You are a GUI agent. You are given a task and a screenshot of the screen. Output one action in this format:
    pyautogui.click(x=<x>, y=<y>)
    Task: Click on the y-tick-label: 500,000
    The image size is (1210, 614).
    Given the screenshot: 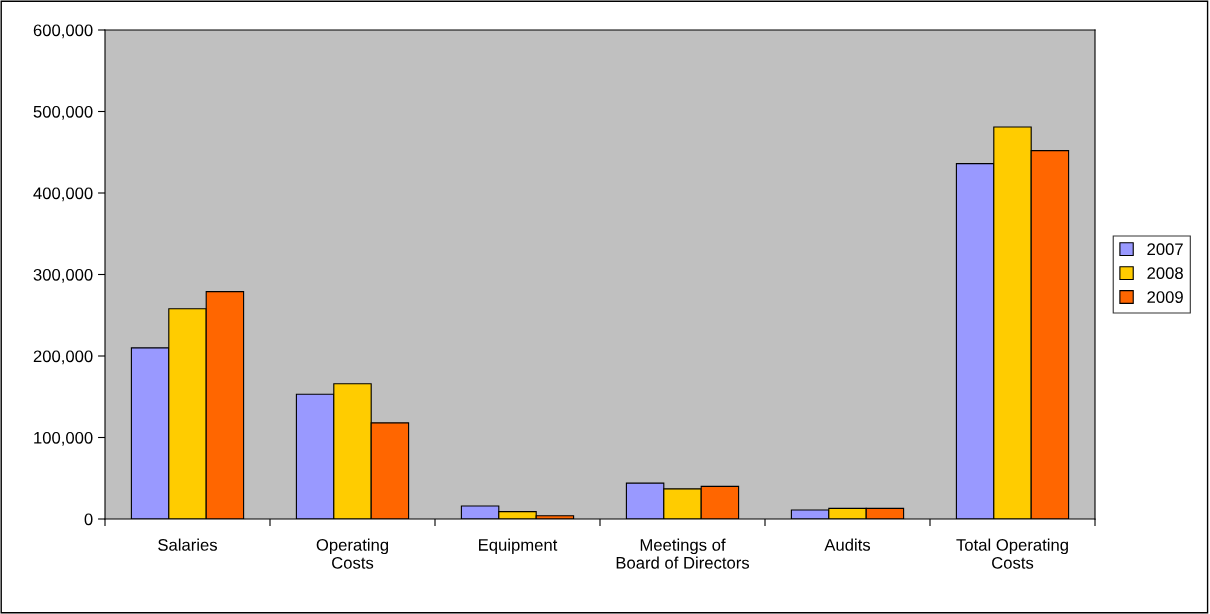 What is the action you would take?
    pyautogui.click(x=63, y=112)
    